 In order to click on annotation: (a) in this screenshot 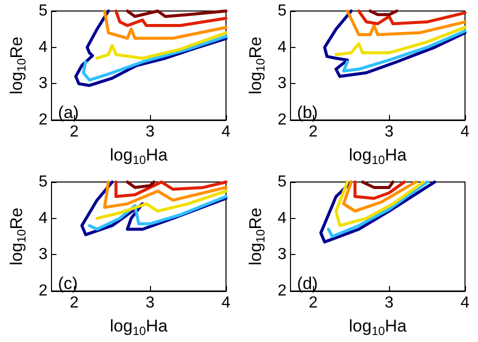, I will do `click(68, 112)`.